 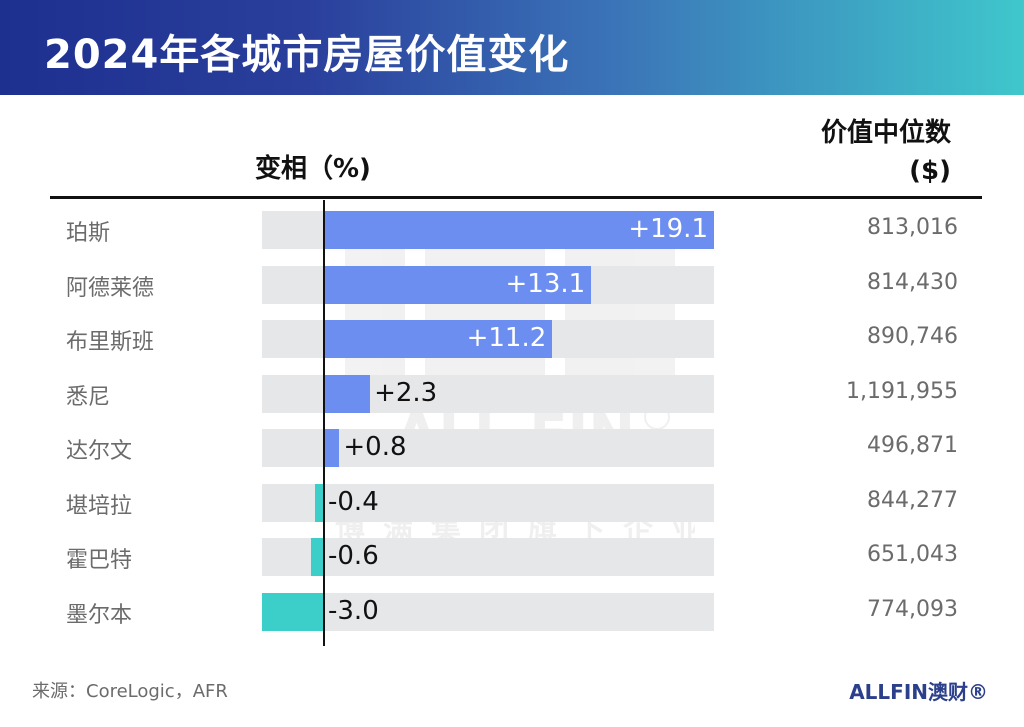 I want to click on city-label: 阿德莱德, so click(x=110, y=288).